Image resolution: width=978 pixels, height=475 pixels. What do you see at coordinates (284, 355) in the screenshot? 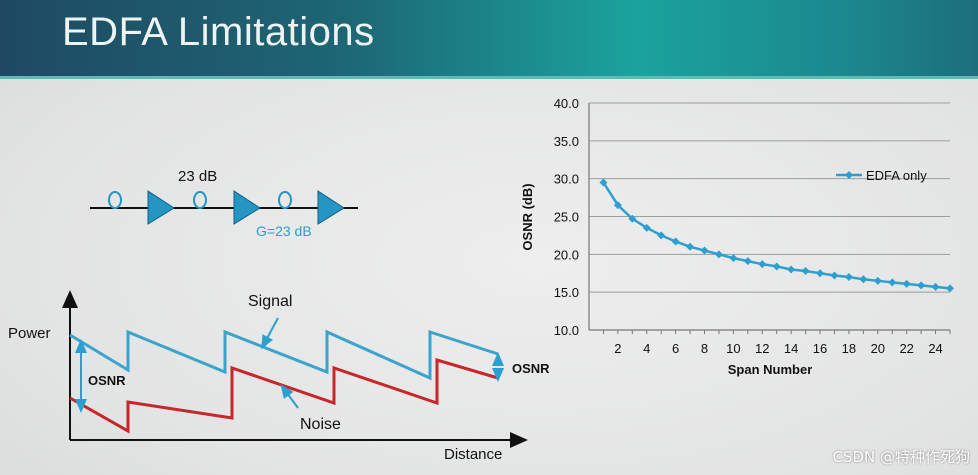
I see `signal-line` at bounding box center [284, 355].